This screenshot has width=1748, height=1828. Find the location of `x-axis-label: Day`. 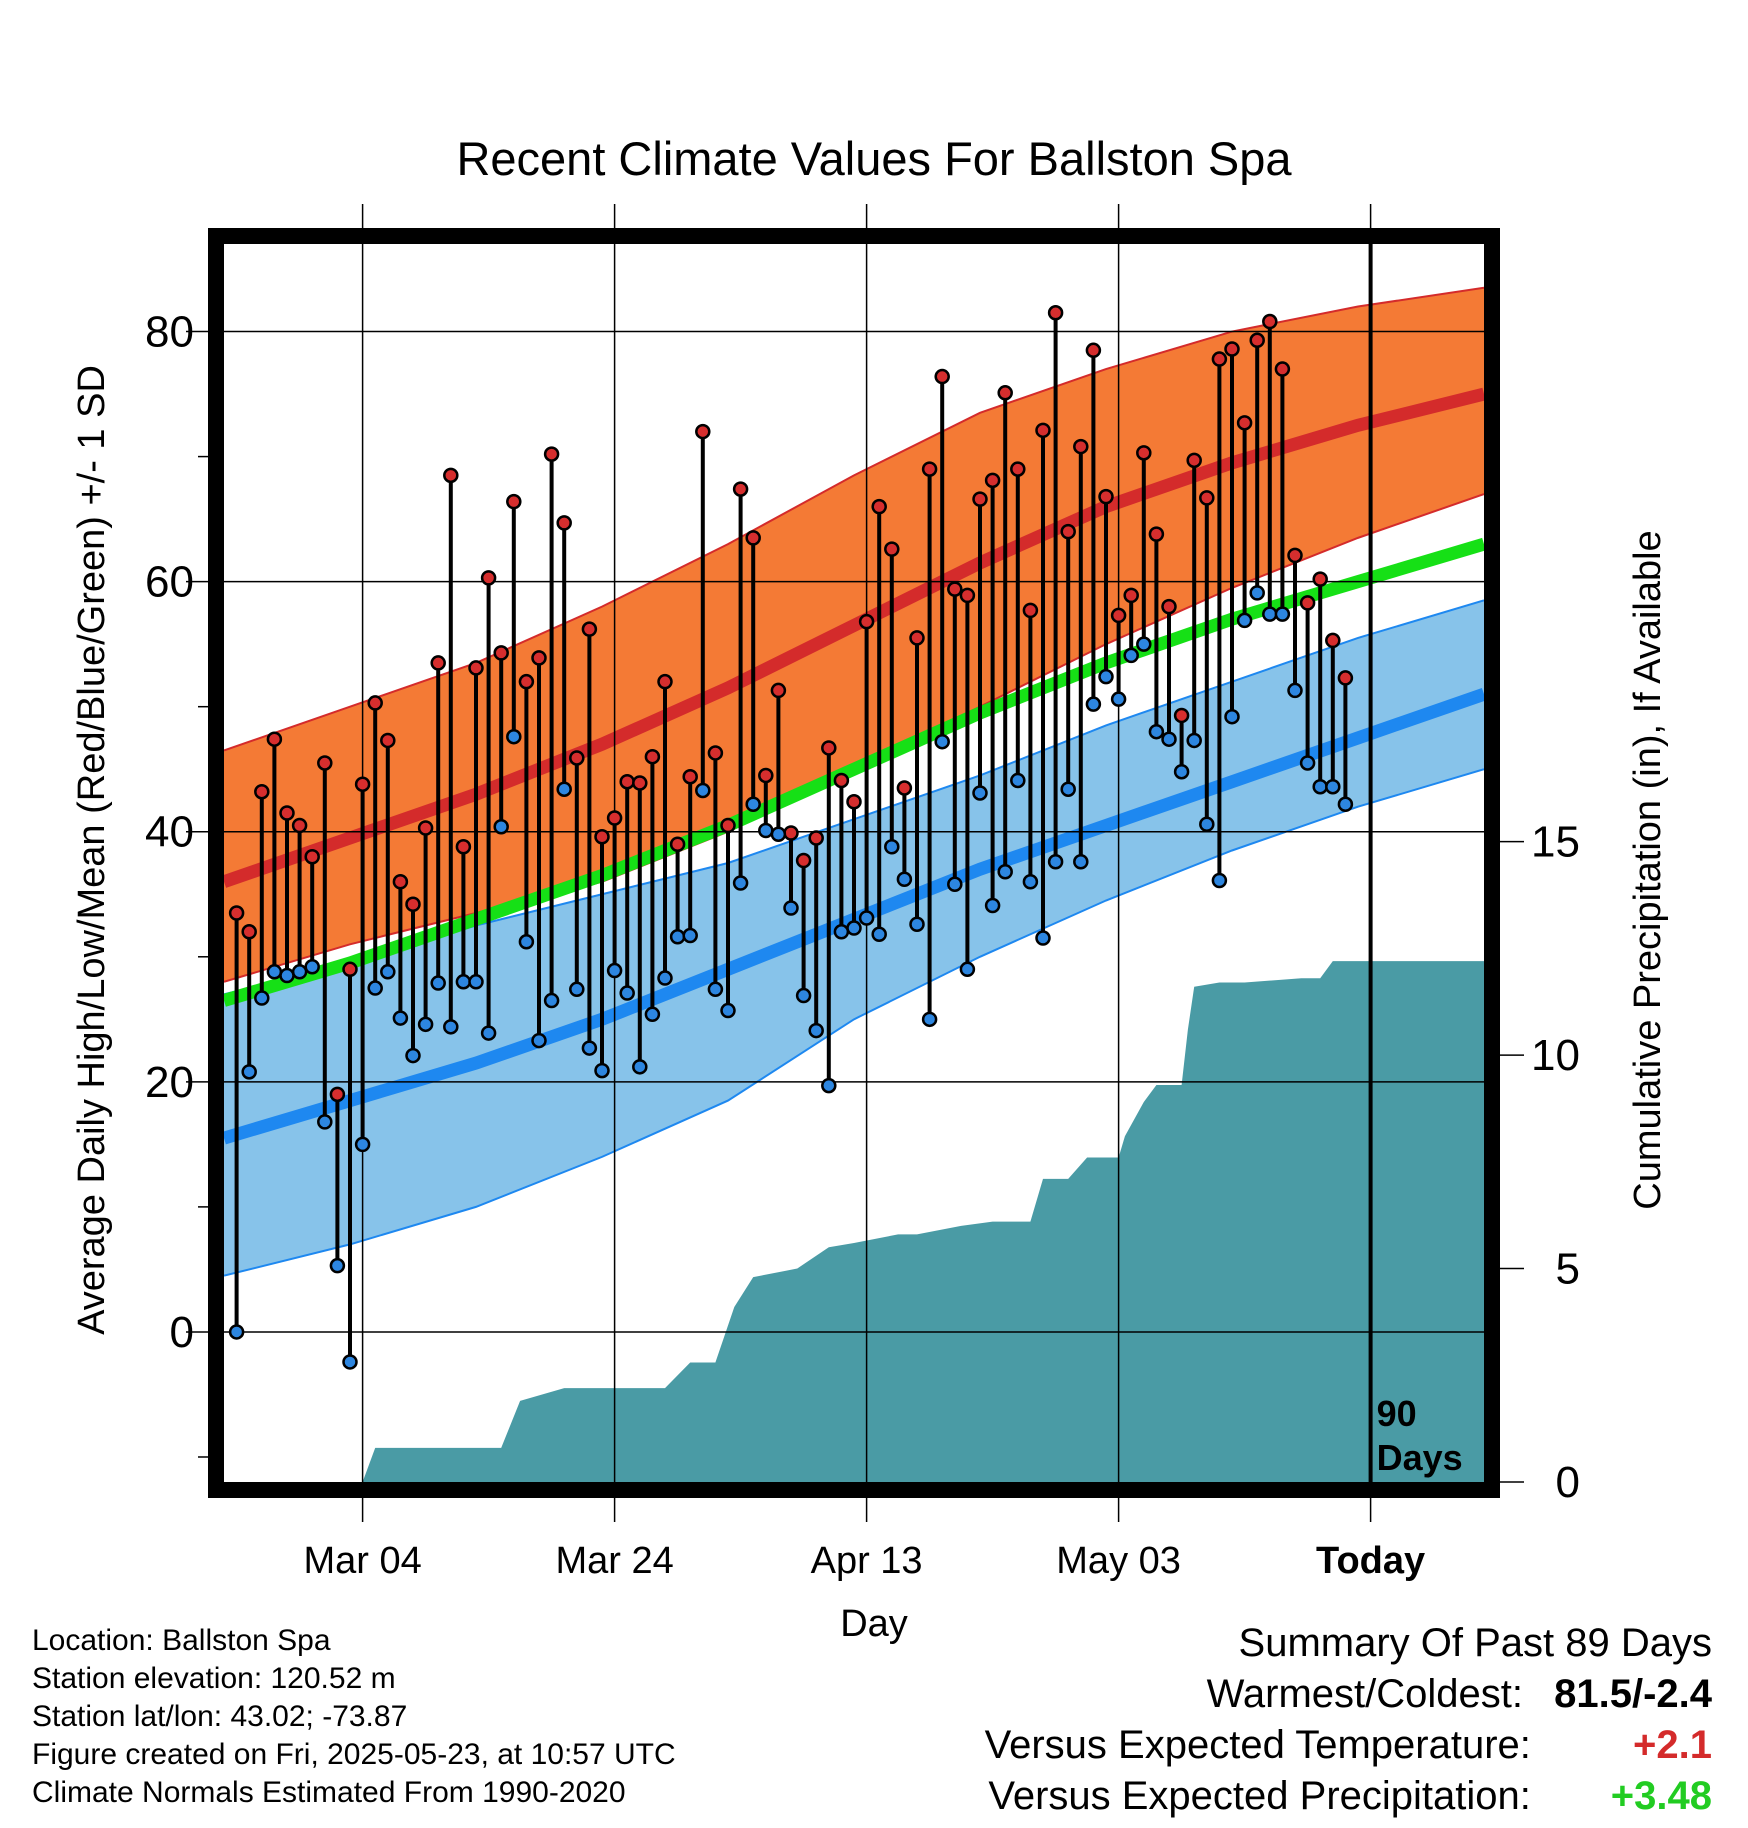

x-axis-label: Day is located at coordinates (874, 1624).